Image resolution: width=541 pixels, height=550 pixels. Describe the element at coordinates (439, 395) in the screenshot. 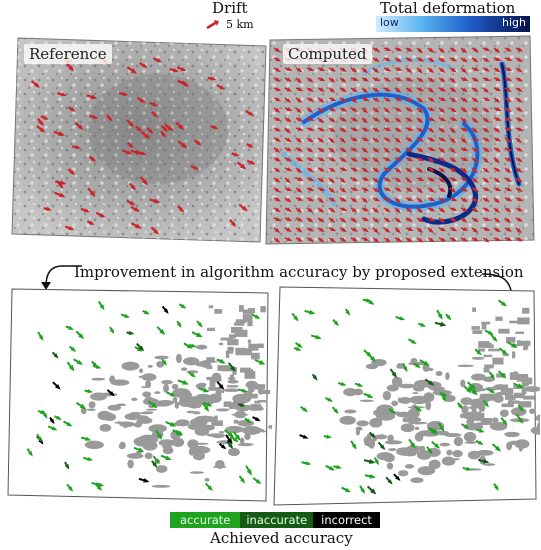

I see `sea-ice-mask` at that location.